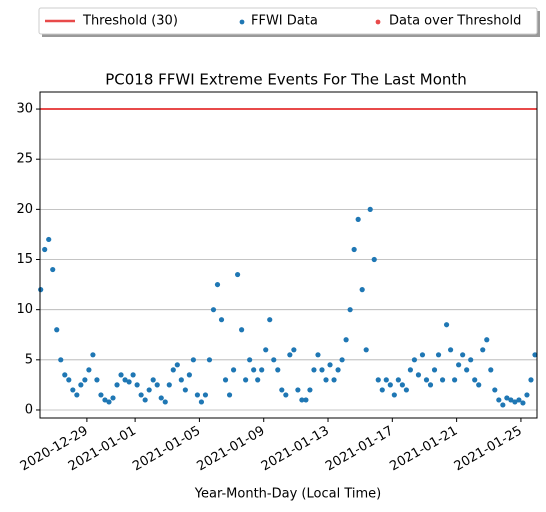 This screenshot has height=512, width=546. I want to click on legend-label: FFWI Data, so click(284, 21).